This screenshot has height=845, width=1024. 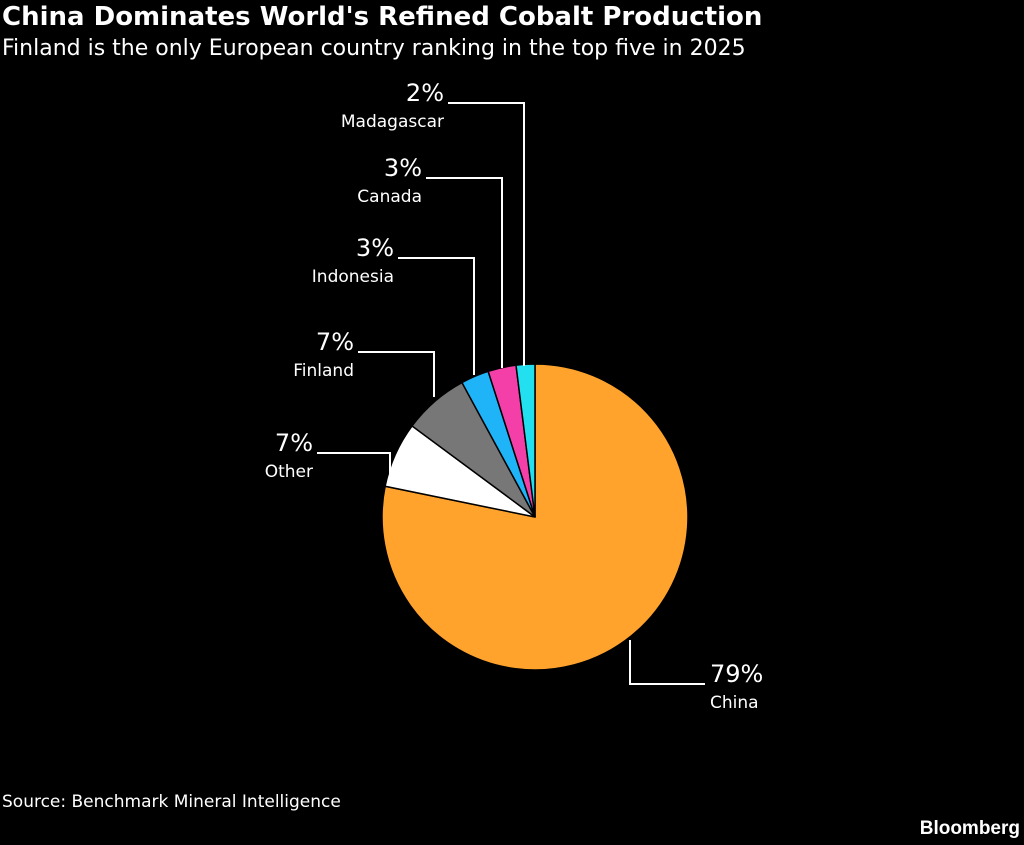 I want to click on pct-label-china: 79%, so click(x=736, y=674).